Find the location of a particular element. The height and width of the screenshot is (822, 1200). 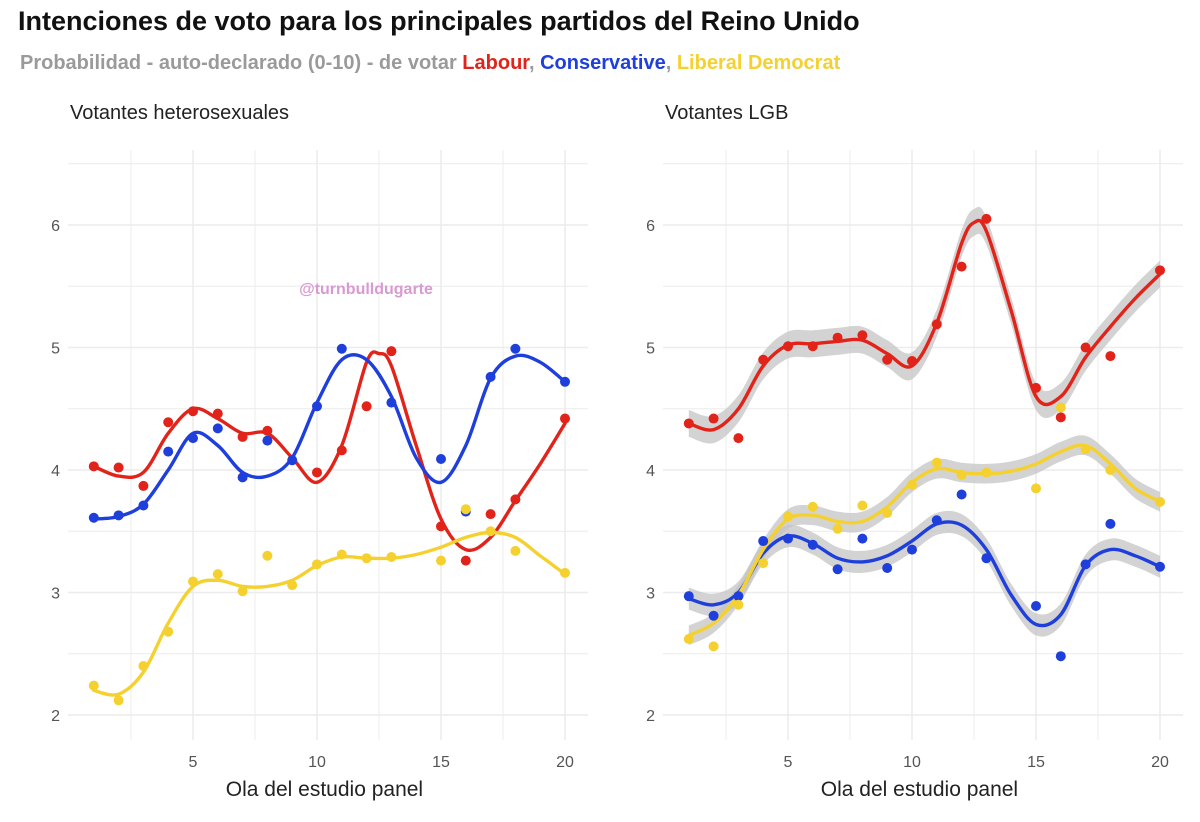

panel-title: Votantes LGB is located at coordinates (726, 113).